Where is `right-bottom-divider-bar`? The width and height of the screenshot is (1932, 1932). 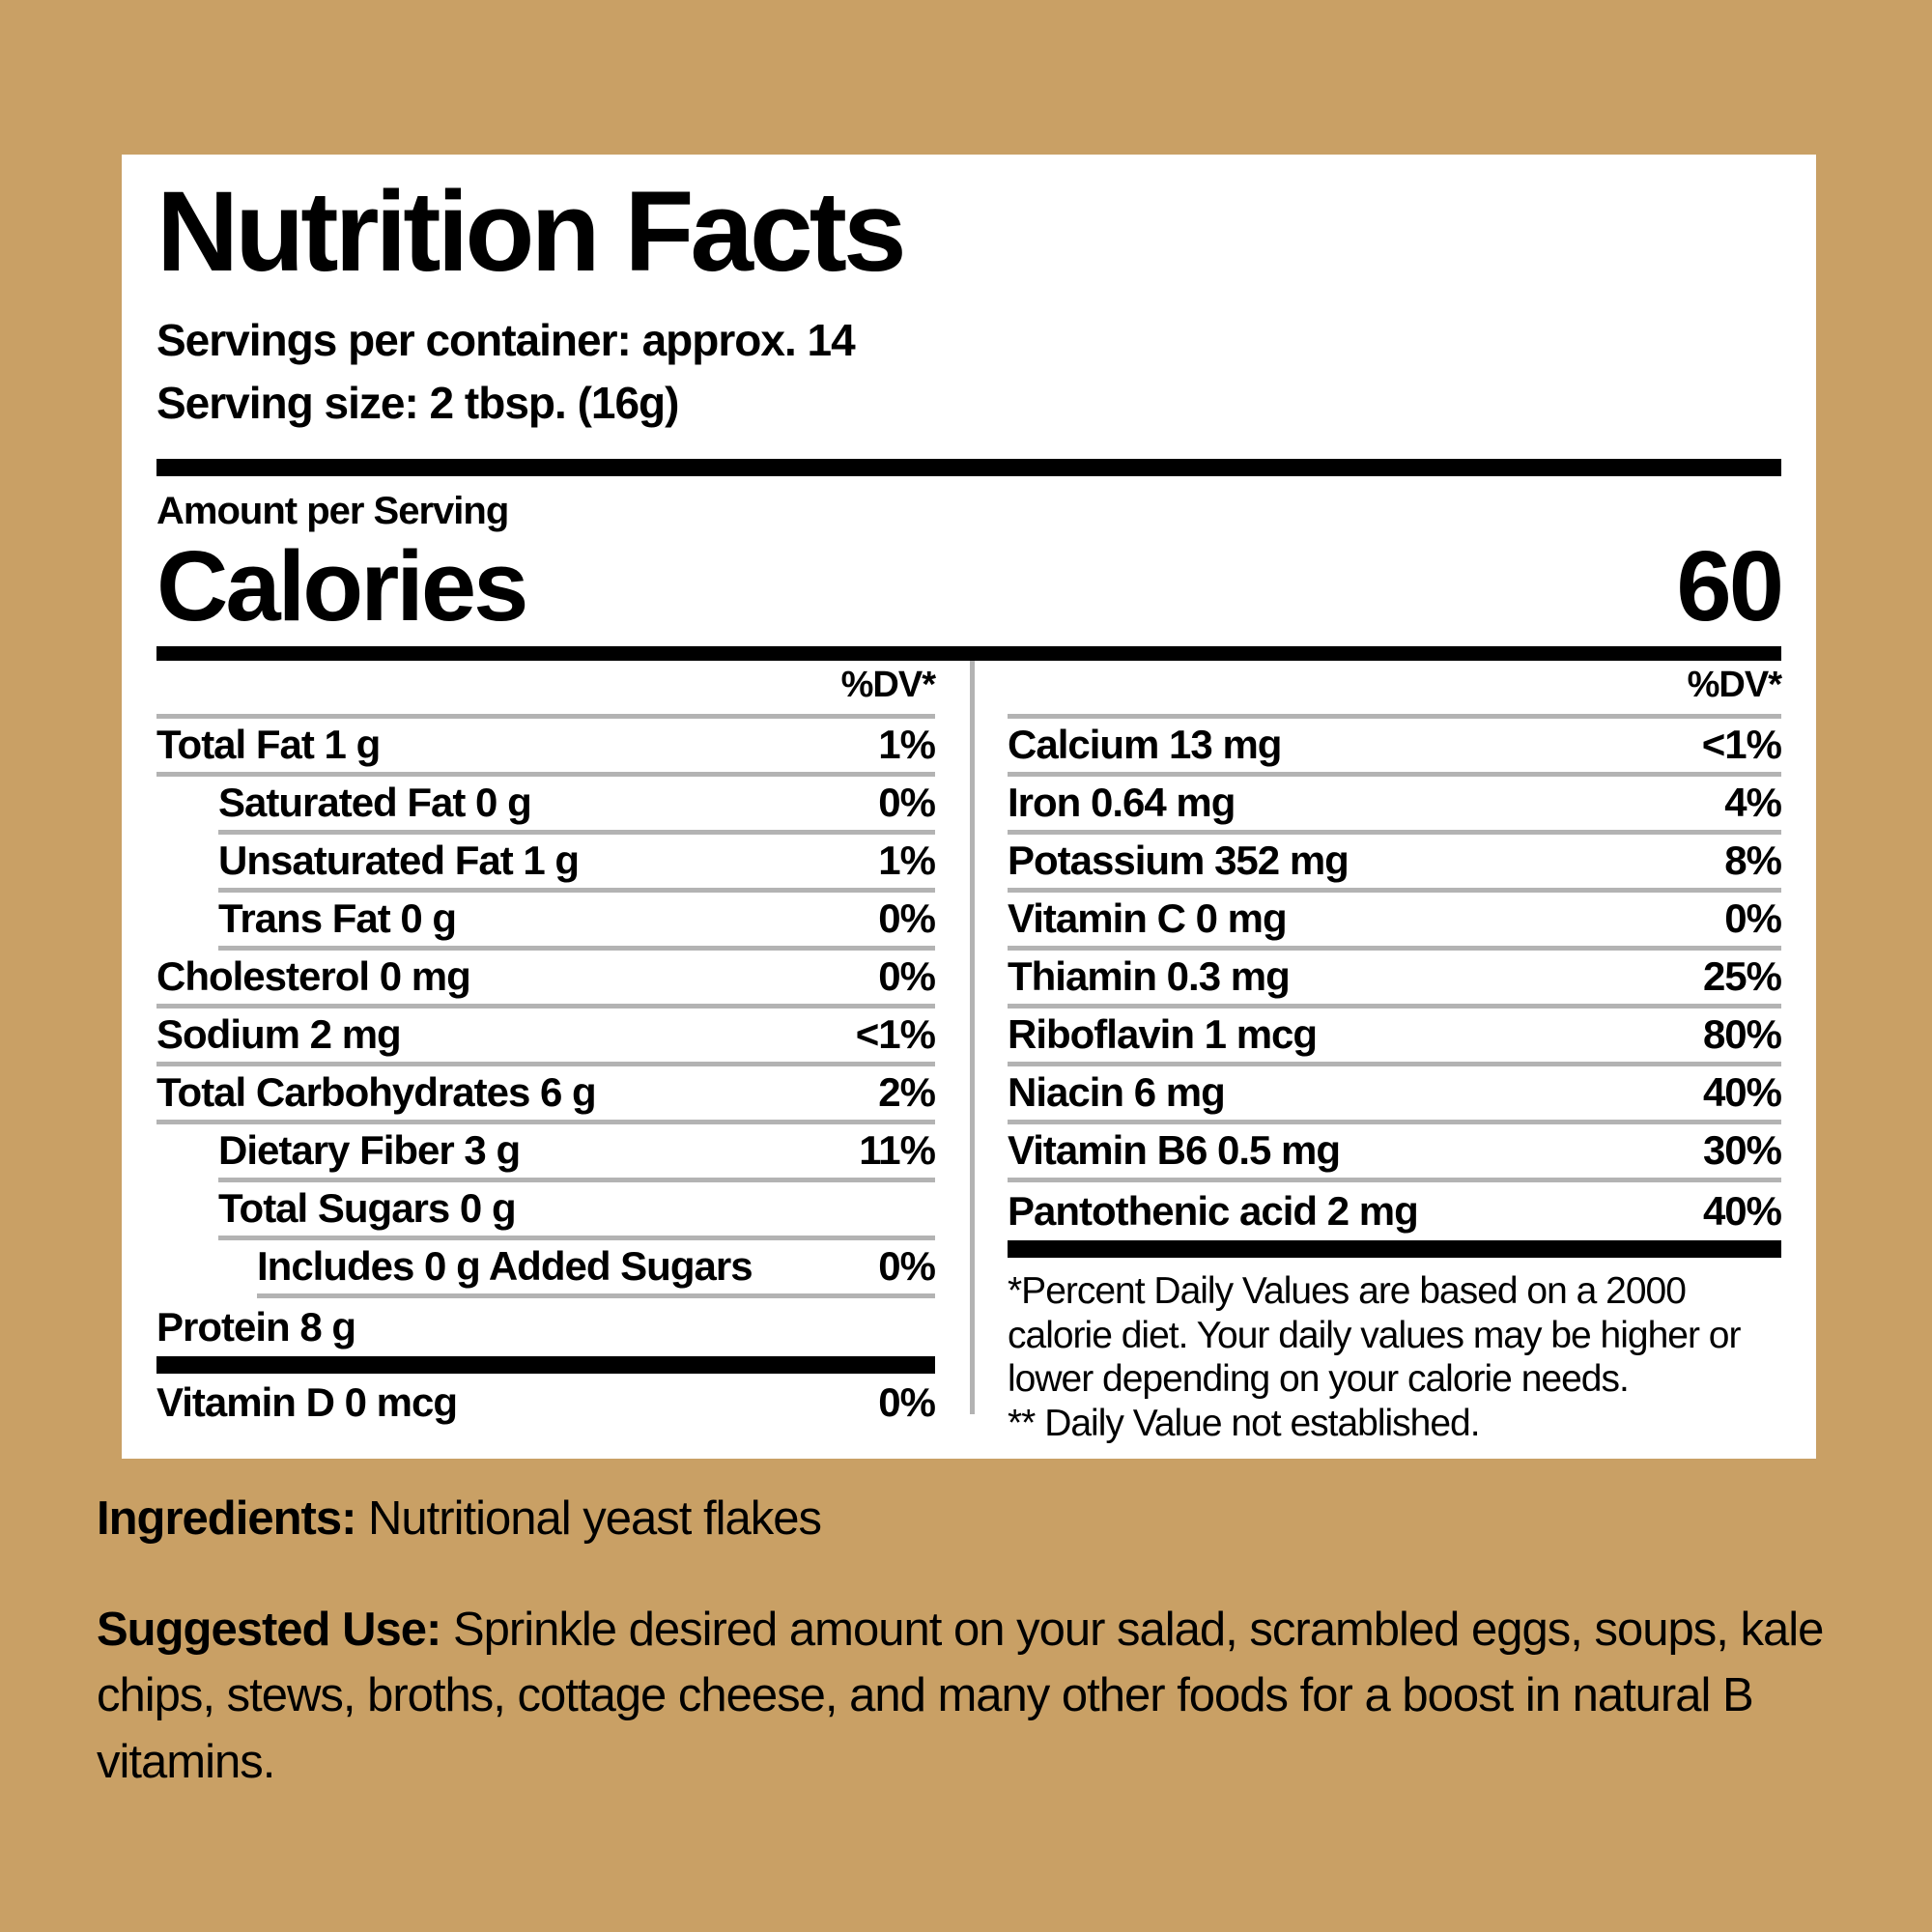 right-bottom-divider-bar is located at coordinates (1394, 1248).